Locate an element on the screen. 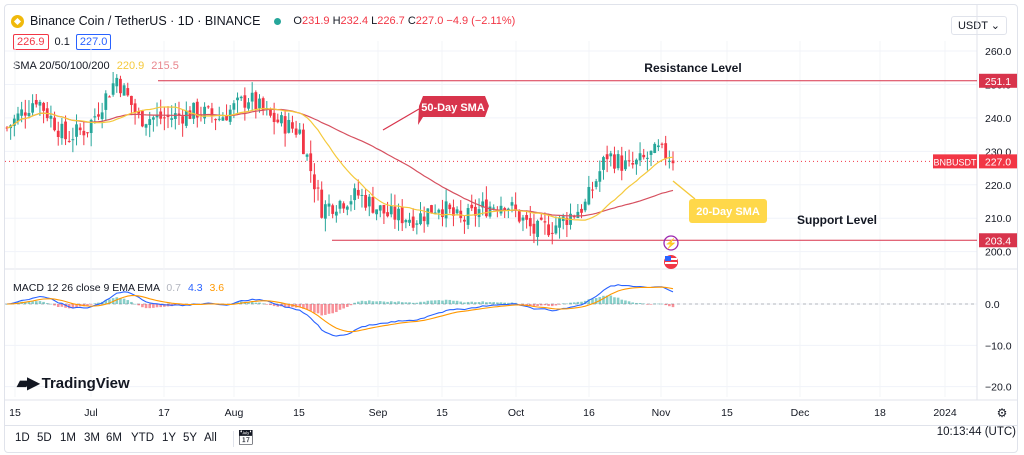 Image resolution: width=1024 pixels, height=455 pixels. sma50-callout-pointer is located at coordinates (401, 119).